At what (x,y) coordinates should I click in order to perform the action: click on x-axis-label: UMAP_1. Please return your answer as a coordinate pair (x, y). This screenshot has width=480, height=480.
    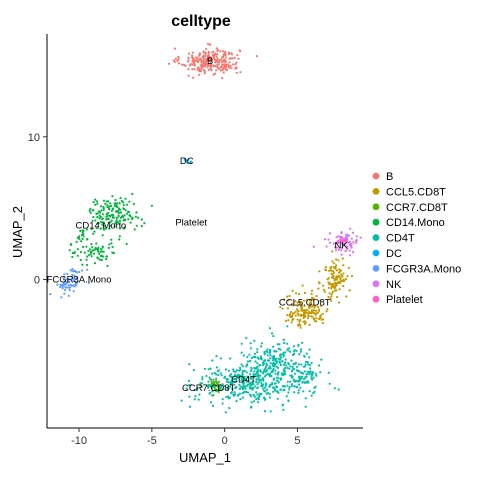
    Looking at the image, I should click on (205, 457).